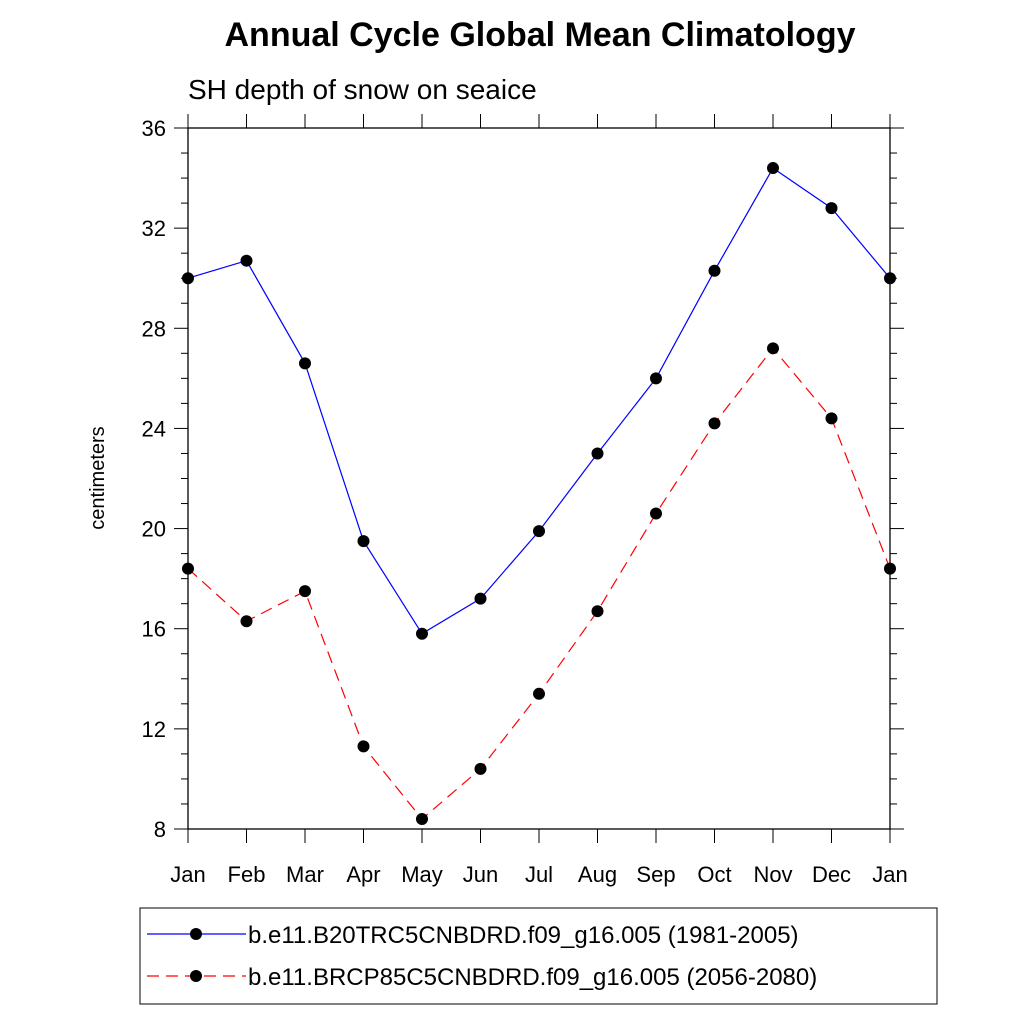  I want to click on x-tick-label: Oct, so click(714, 874).